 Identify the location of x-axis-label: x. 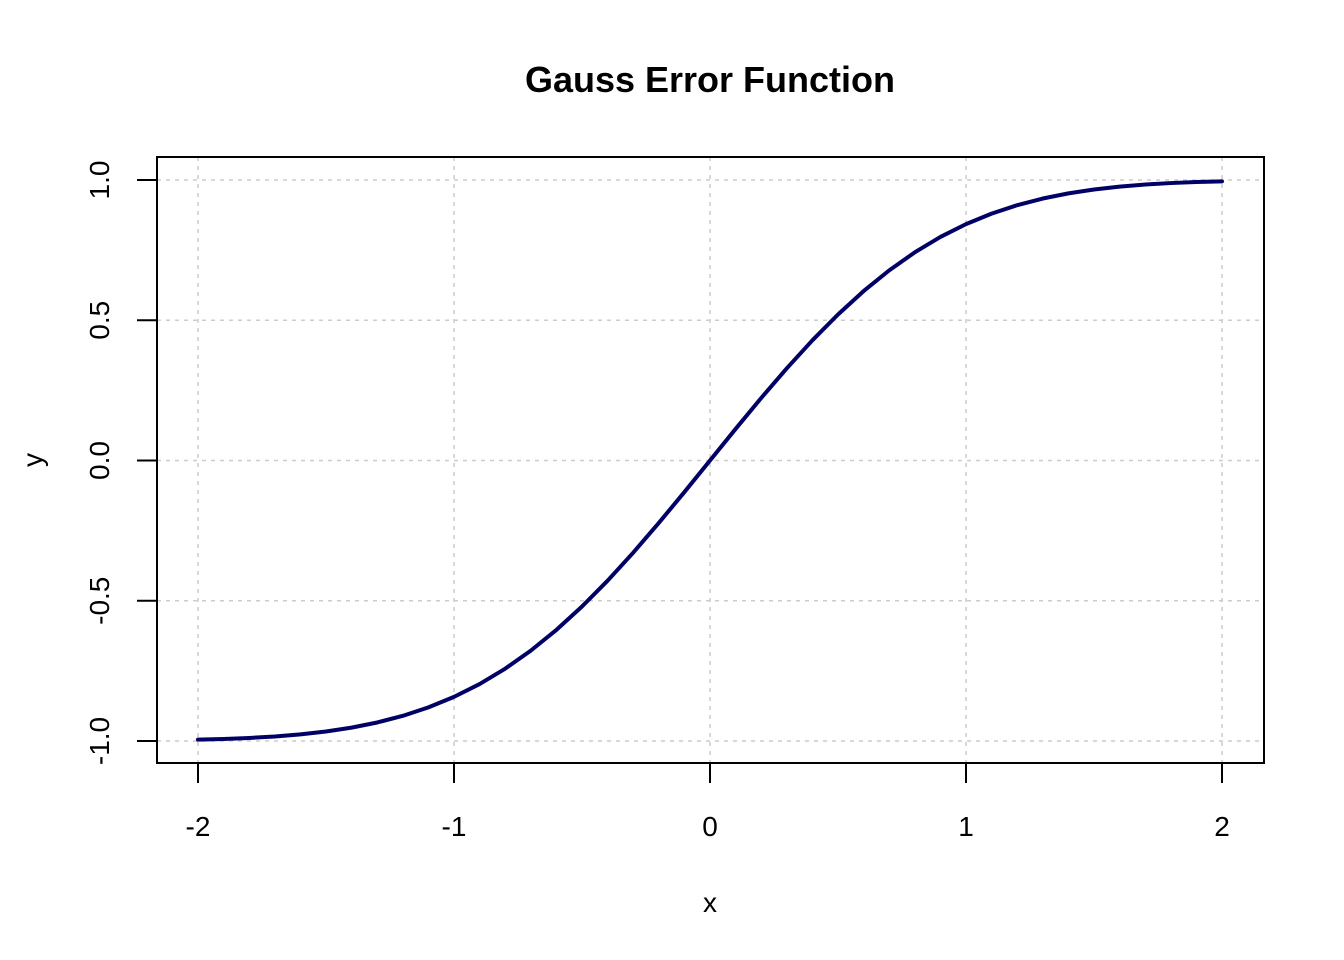
(710, 902).